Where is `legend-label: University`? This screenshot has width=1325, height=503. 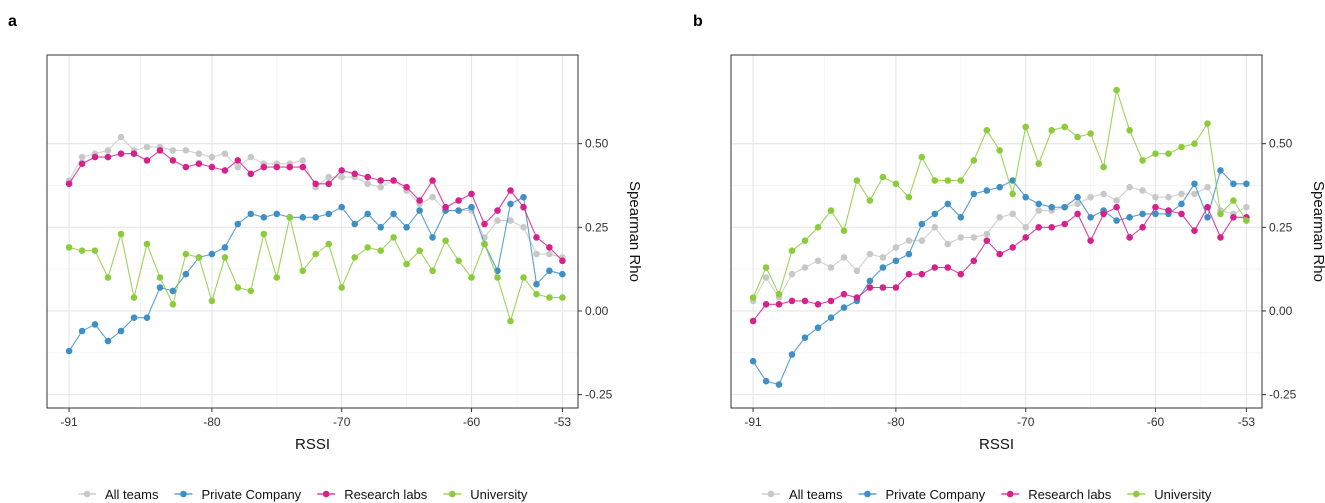 legend-label: University is located at coordinates (1183, 494).